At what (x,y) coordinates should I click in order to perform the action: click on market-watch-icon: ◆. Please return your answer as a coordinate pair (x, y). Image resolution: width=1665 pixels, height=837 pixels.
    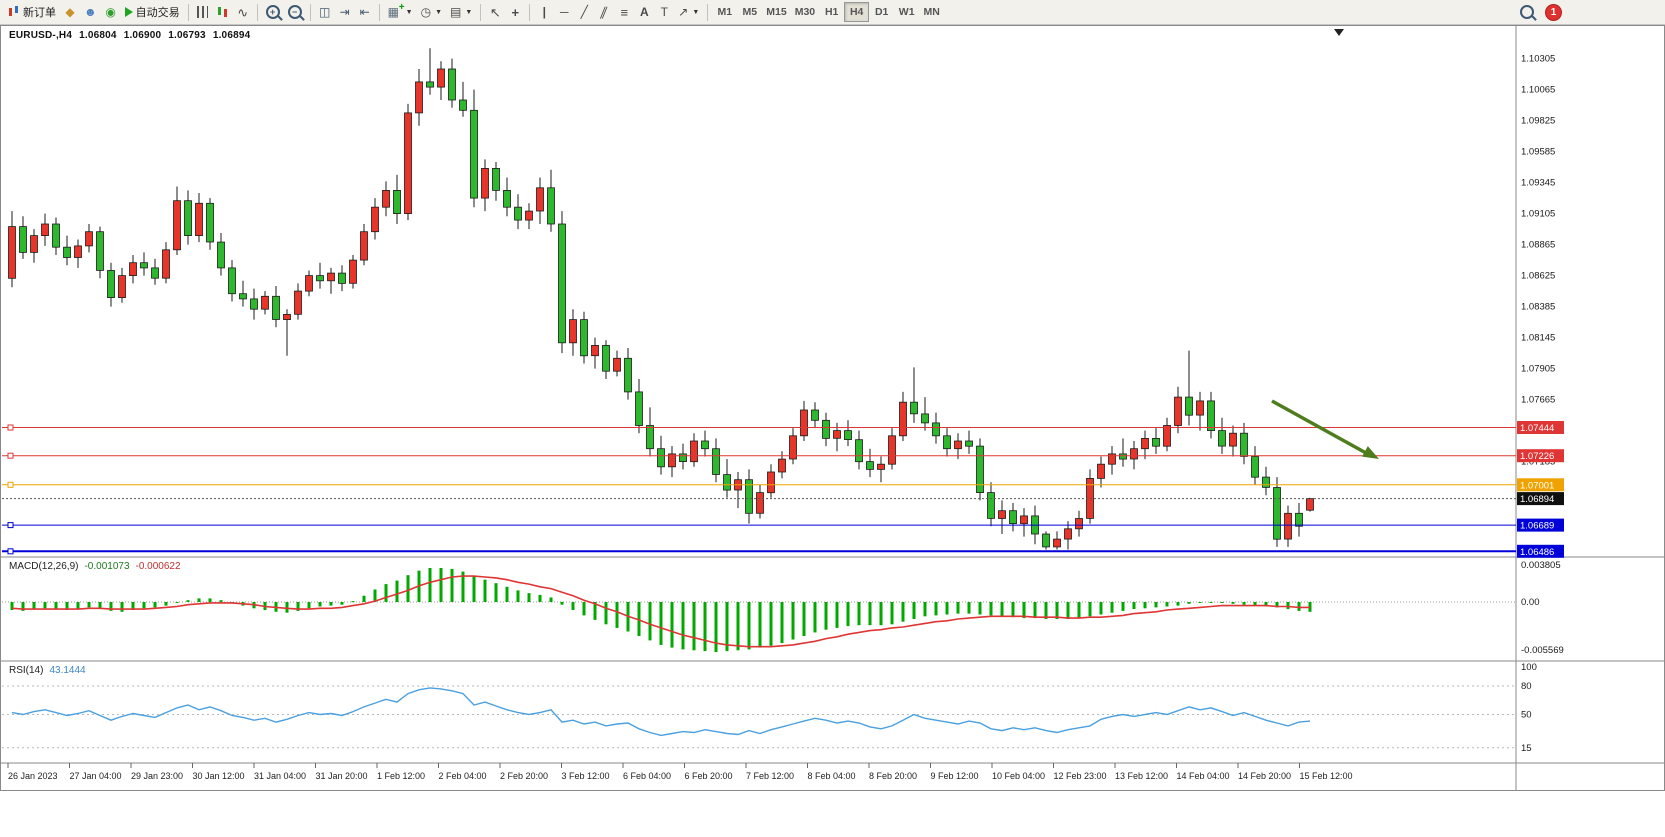
    Looking at the image, I should click on (70, 12).